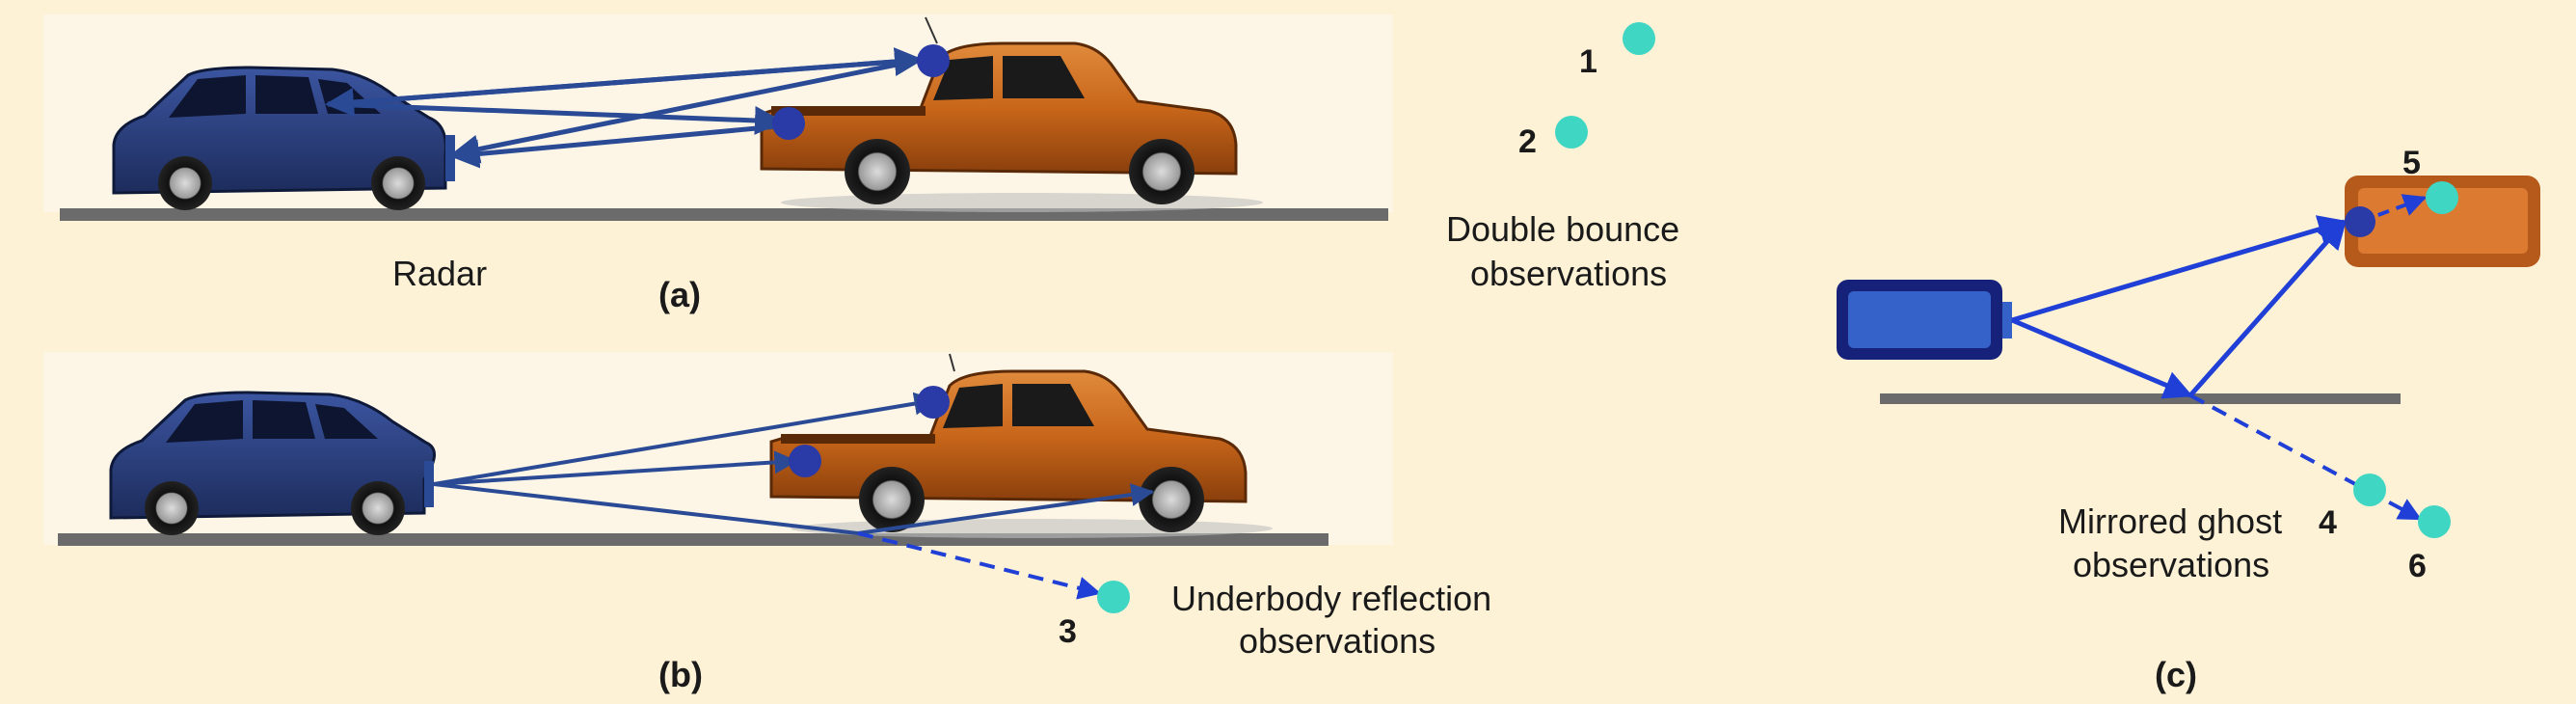 This screenshot has height=704, width=2576. Describe the element at coordinates (934, 60) in the screenshot. I see `reflection-point-a-top` at that location.